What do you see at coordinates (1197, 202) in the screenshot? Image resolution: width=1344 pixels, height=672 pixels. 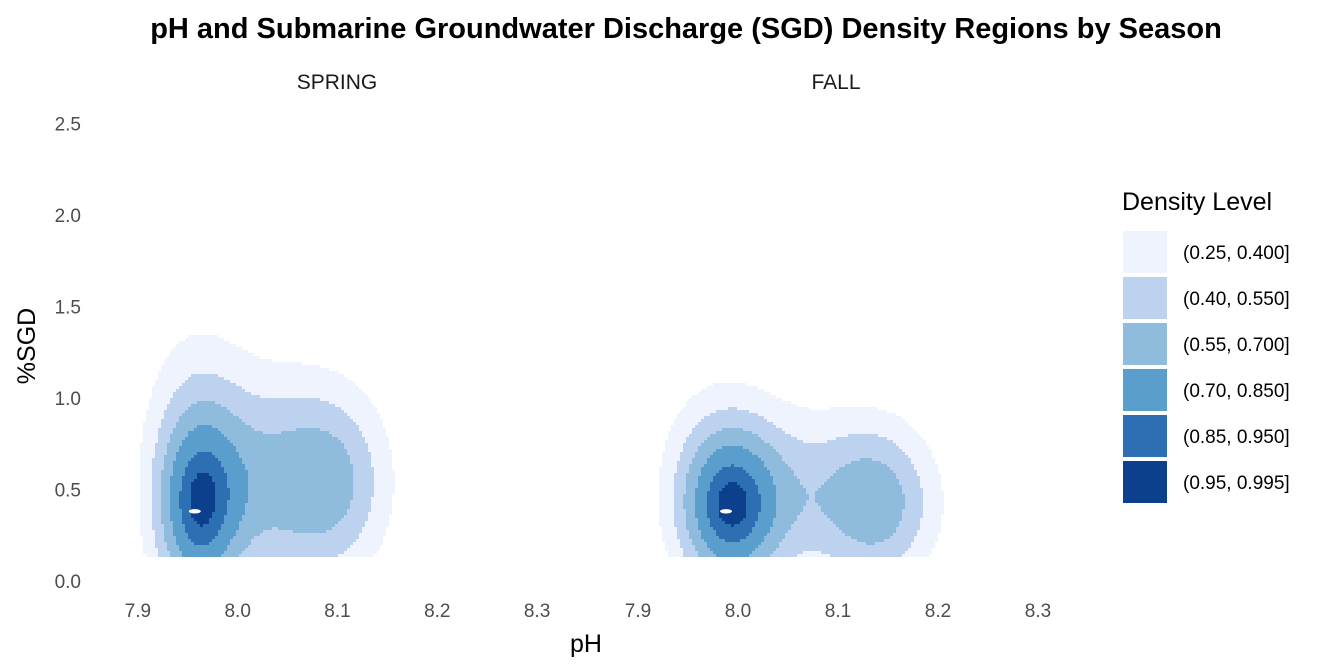 I see `legend-title: Density Level` at bounding box center [1197, 202].